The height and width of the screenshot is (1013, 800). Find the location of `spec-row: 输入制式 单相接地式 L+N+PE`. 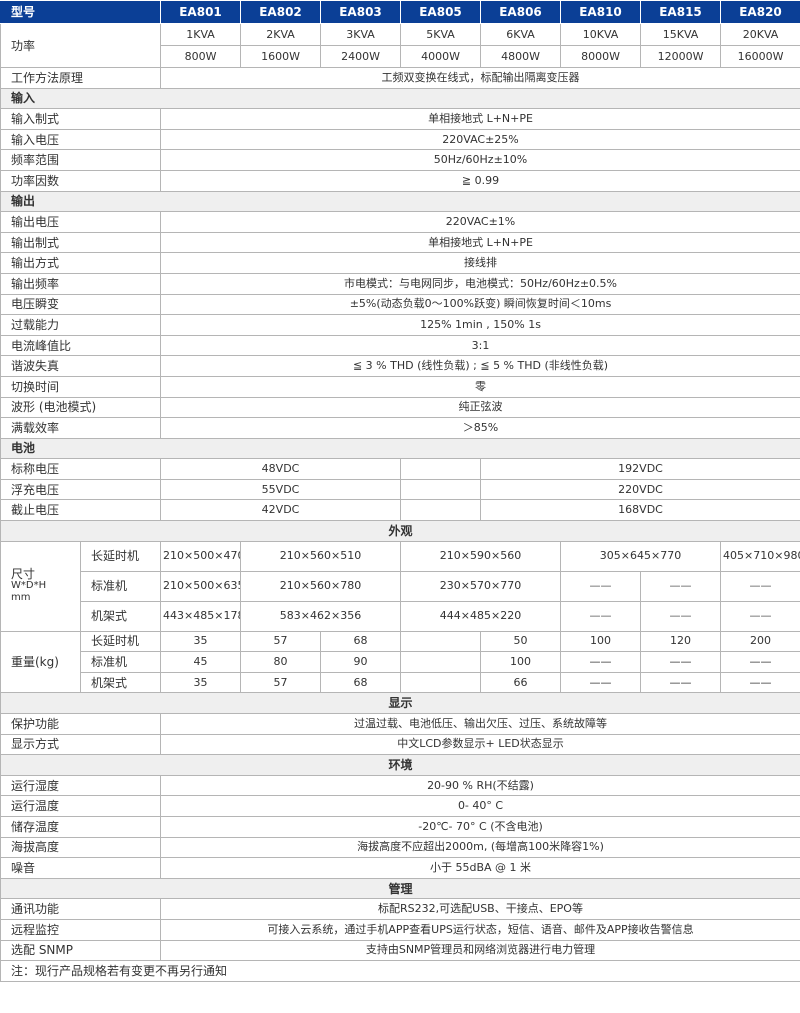

spec-row: 输入制式 单相接地式 L+N+PE is located at coordinates (400, 119).